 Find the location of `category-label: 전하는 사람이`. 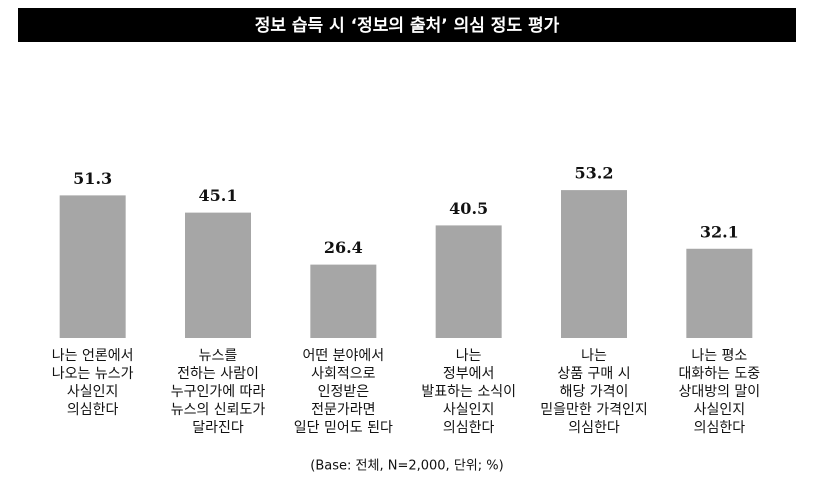

category-label: 전하는 사람이 is located at coordinates (218, 374).